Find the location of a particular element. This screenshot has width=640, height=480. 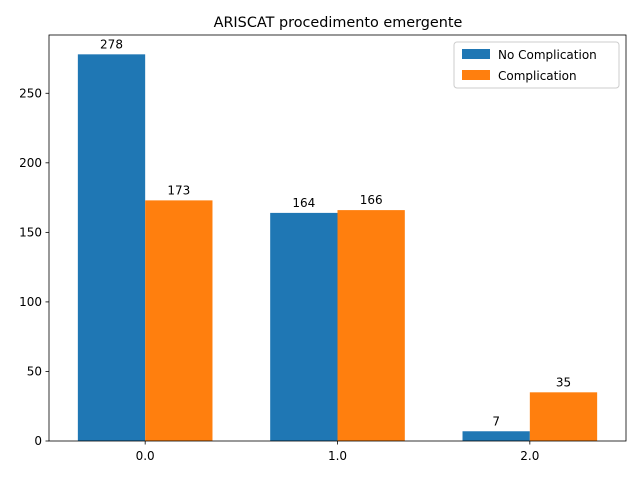

x-tick-label: 0.0 is located at coordinates (145, 456).